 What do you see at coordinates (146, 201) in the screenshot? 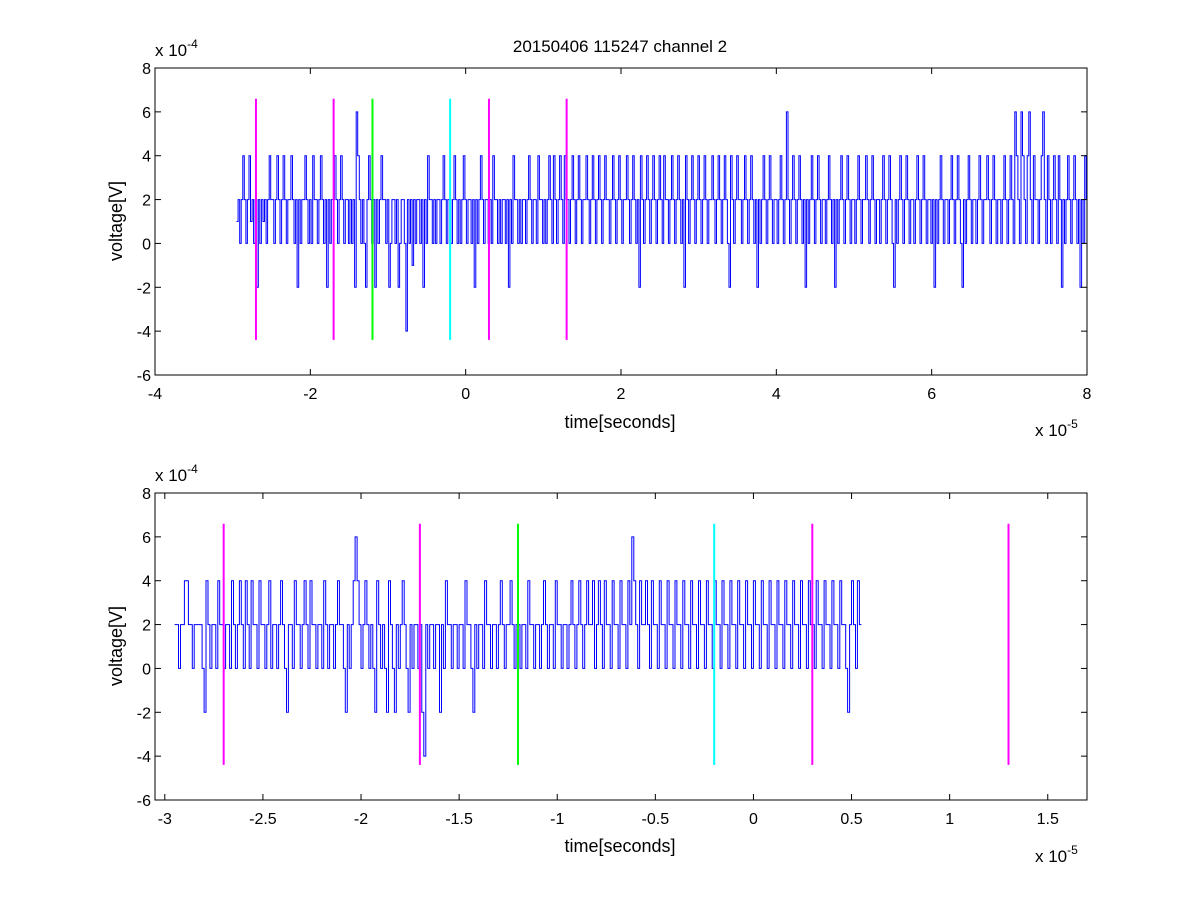
I see `y-tick-label-top: 2` at bounding box center [146, 201].